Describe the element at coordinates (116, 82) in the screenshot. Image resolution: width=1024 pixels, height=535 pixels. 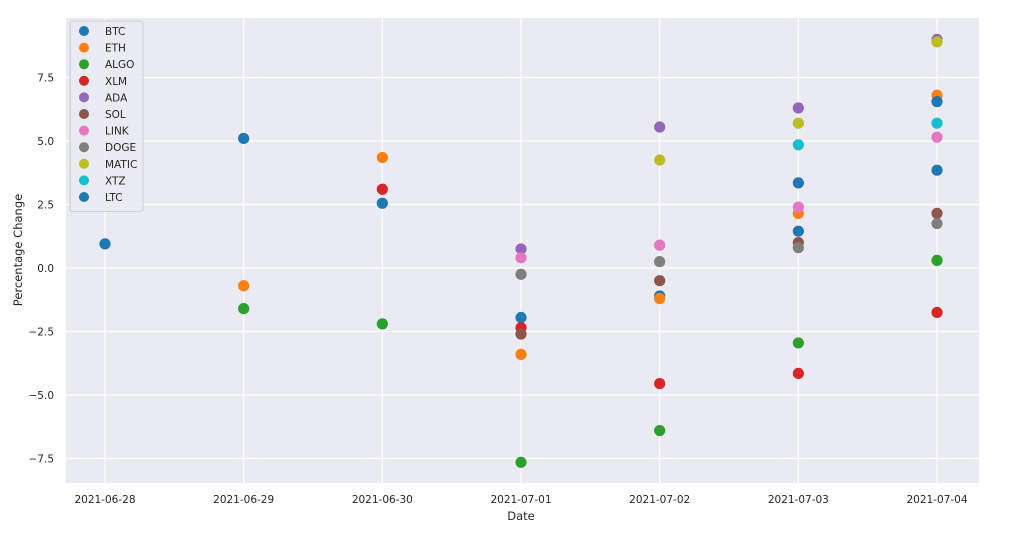
I see `legend-label: XLM` at that location.